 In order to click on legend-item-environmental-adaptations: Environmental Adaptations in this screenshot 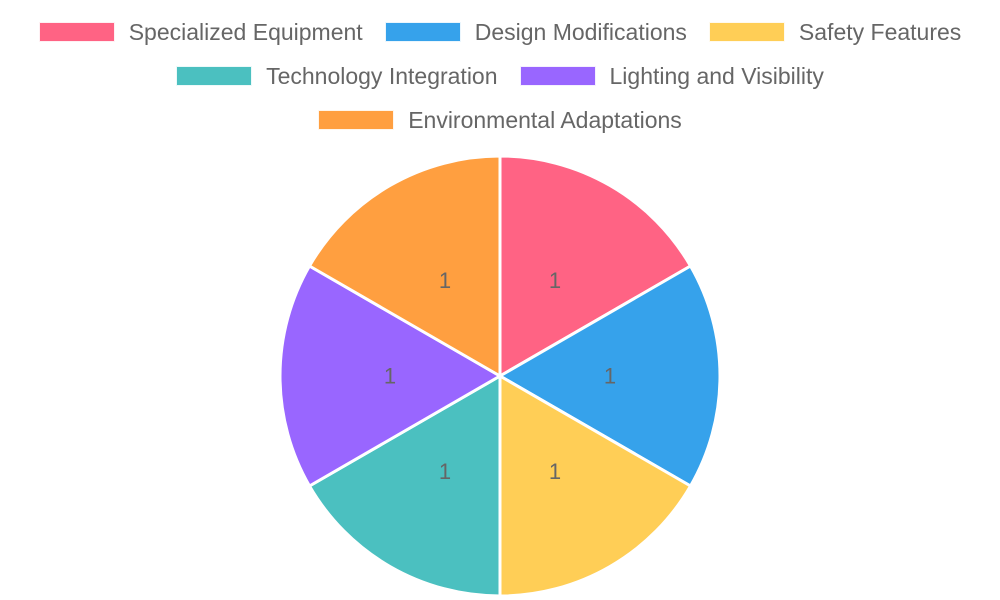, I will do `click(500, 120)`.